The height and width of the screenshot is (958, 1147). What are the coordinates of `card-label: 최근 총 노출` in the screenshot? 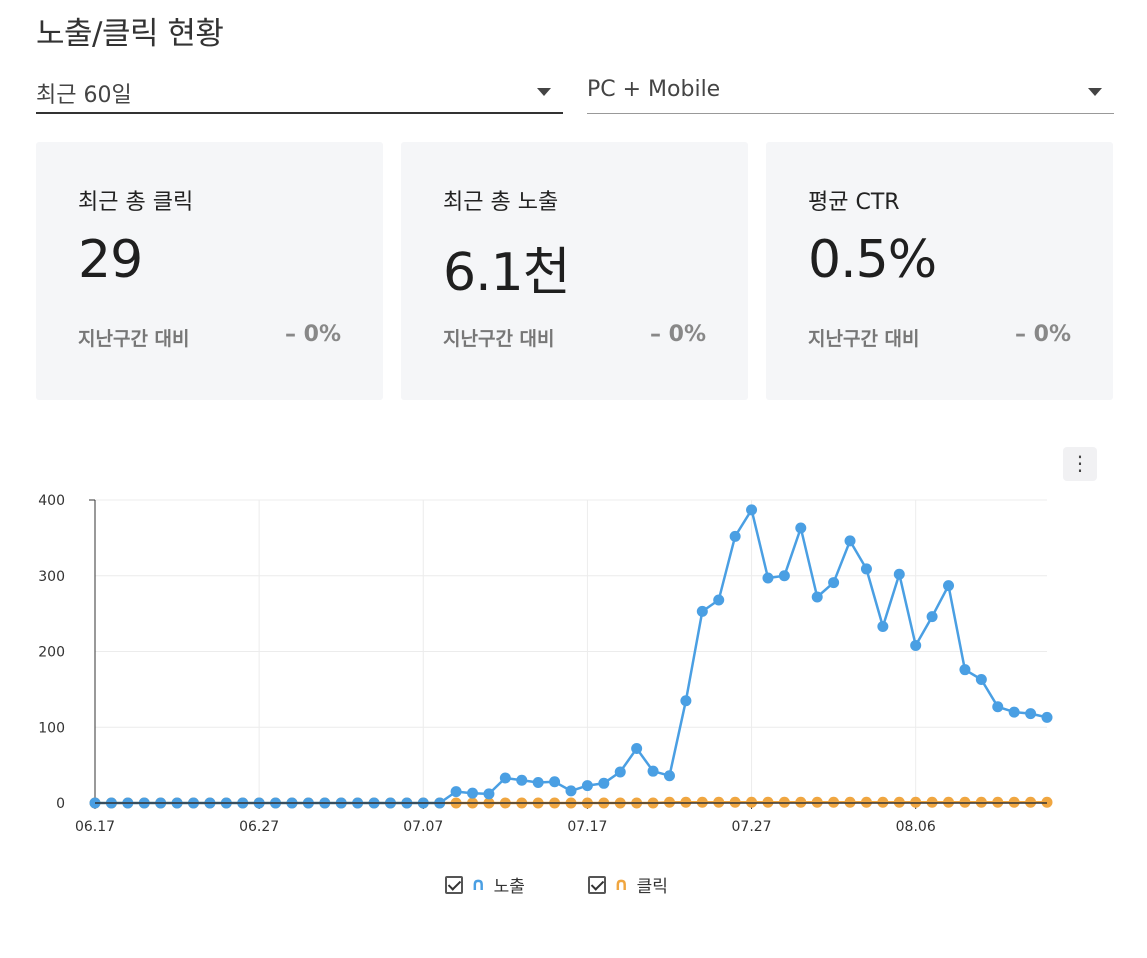 It's located at (501, 202).